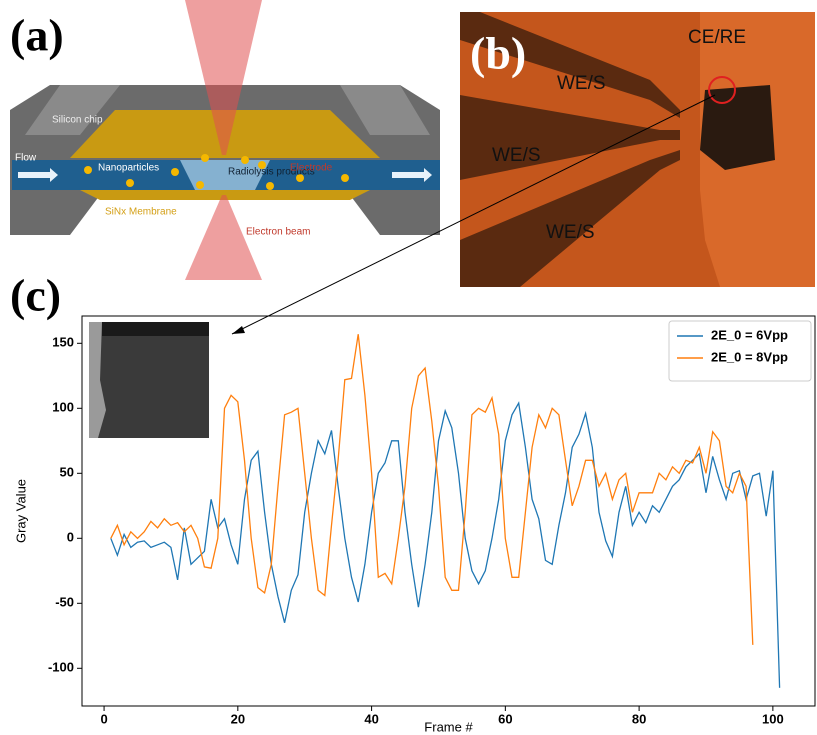 This screenshot has width=817, height=735. What do you see at coordinates (61, 667) in the screenshot?
I see `y-tick-label: -100` at bounding box center [61, 667].